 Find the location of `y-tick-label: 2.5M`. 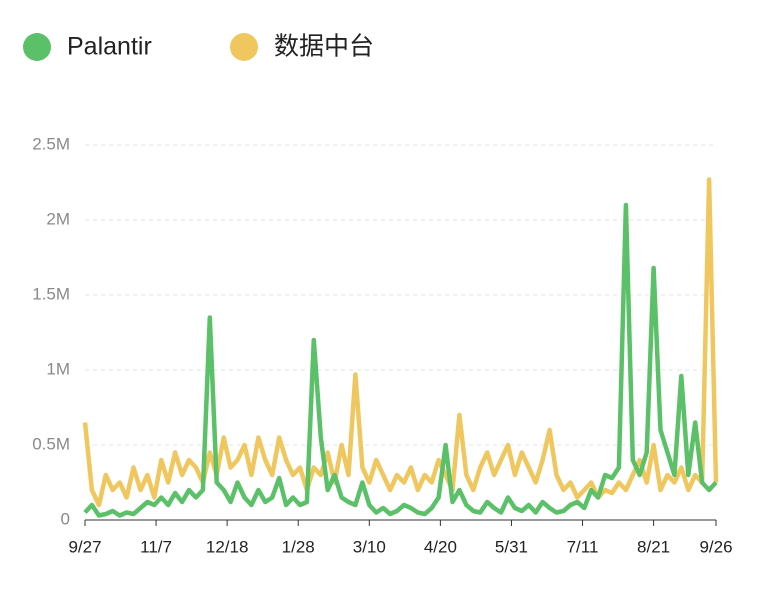

y-tick-label: 2.5M is located at coordinates (51, 143).